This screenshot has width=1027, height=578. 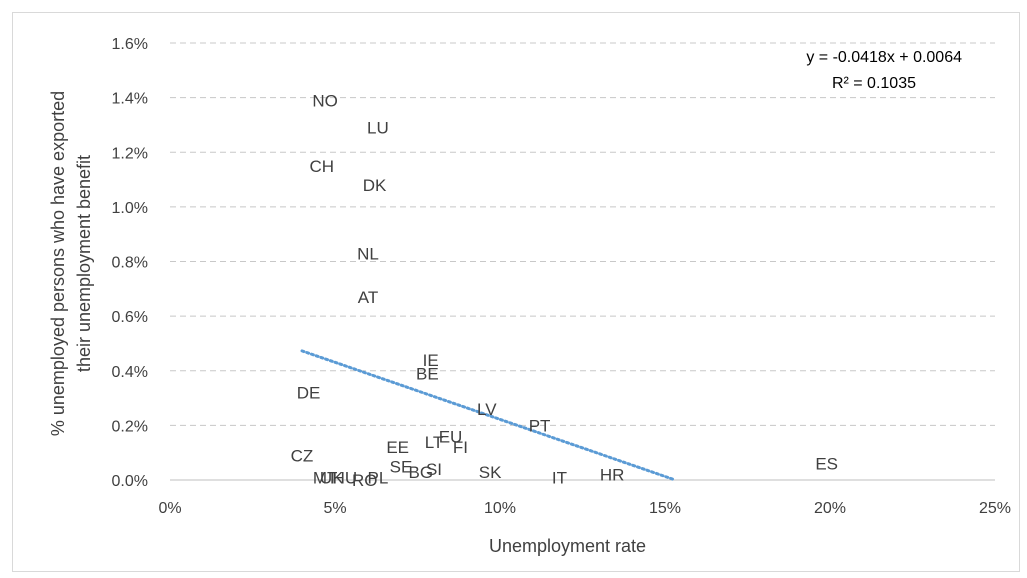 I want to click on y-tick-label: 0.6%, so click(x=130, y=317).